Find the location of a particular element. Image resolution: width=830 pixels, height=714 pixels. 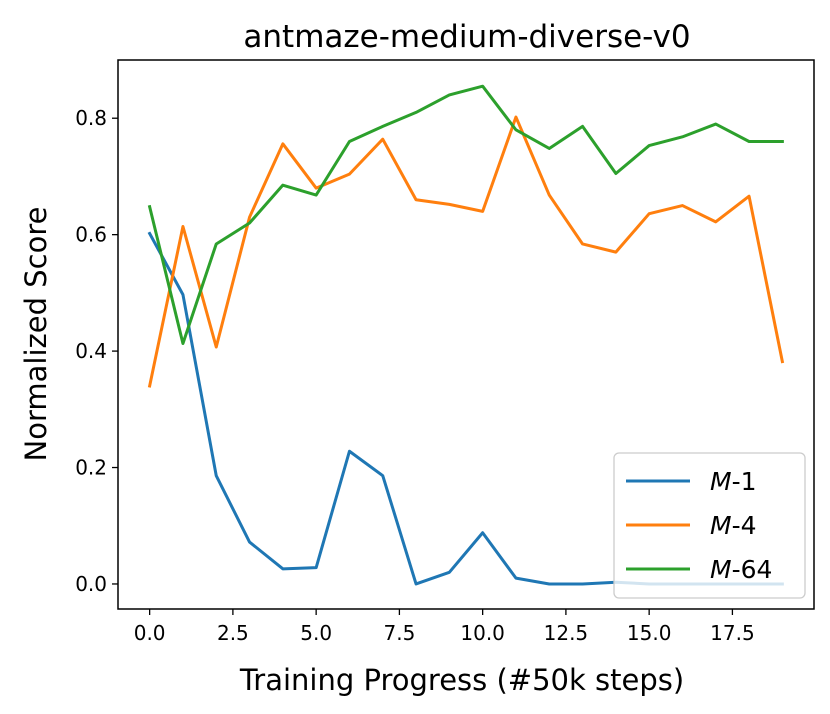

y-tick-label: 0.6 is located at coordinates (91, 235).